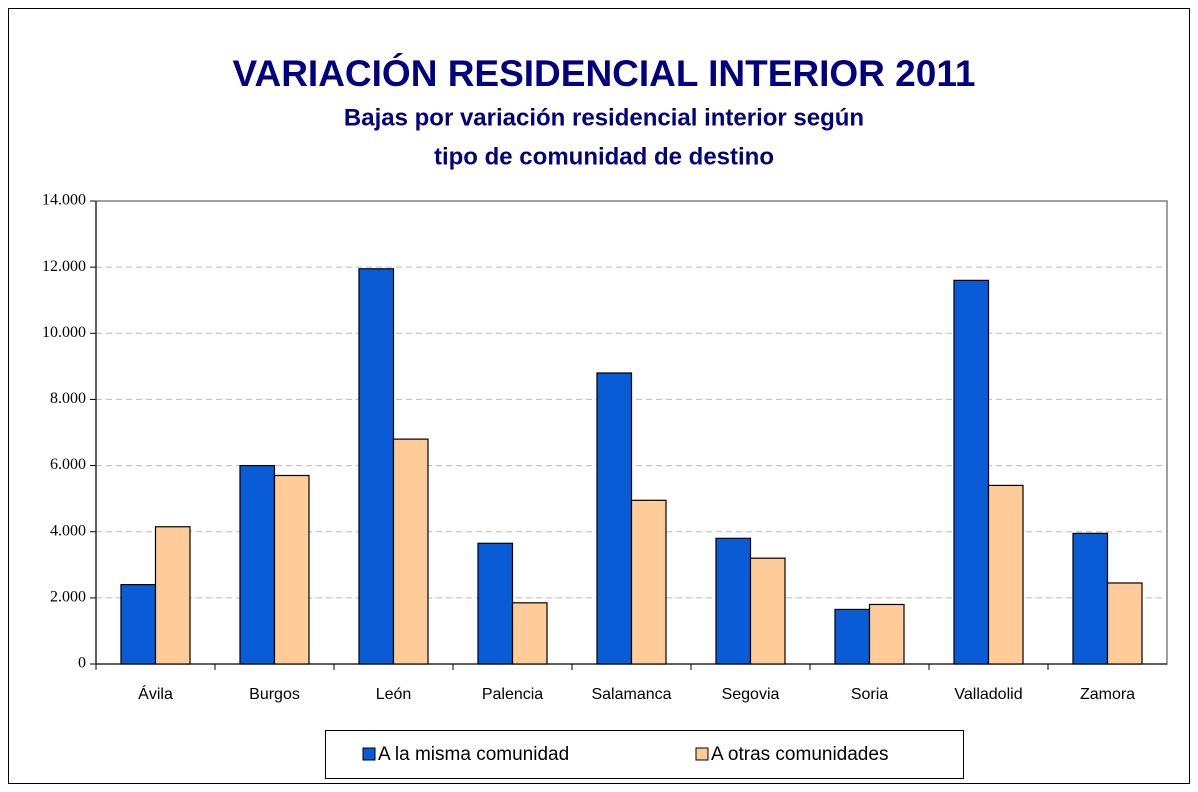 This screenshot has width=1198, height=792. What do you see at coordinates (64, 200) in the screenshot?
I see `y-tick-label: 14.000` at bounding box center [64, 200].